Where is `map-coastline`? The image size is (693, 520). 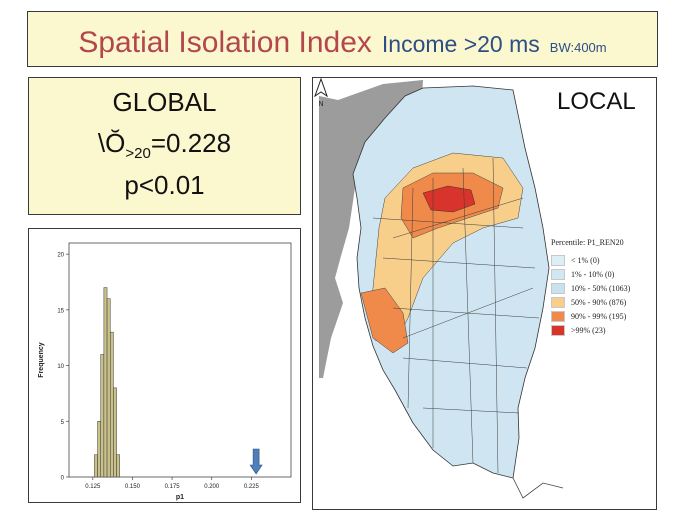
map-coastline is located at coordinates (538, 488).